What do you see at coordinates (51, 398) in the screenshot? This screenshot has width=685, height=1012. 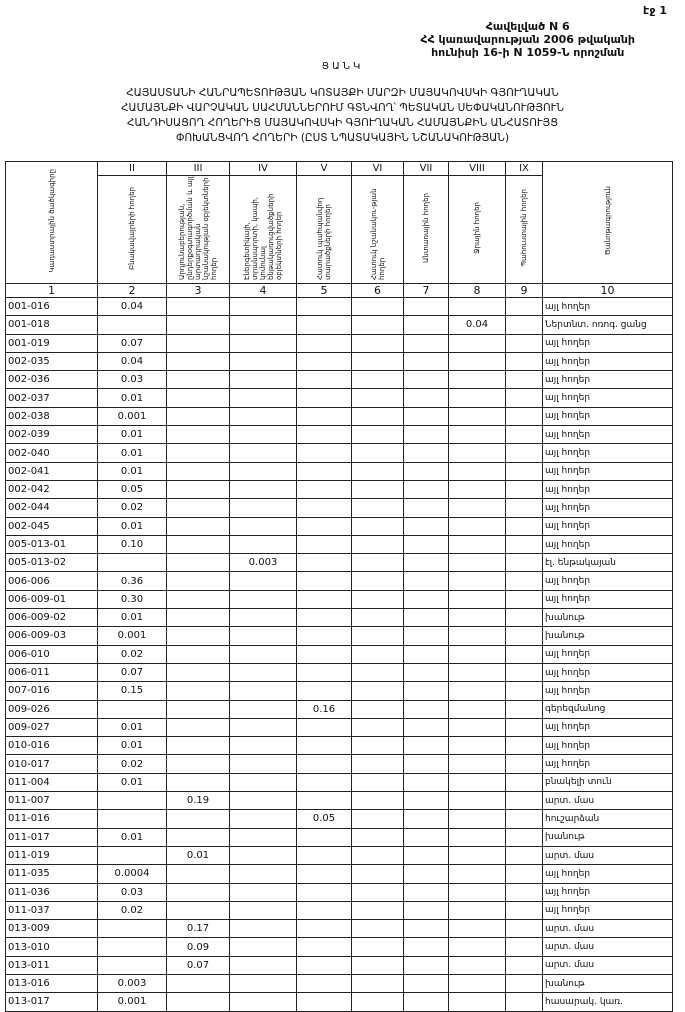 I see `cadastral-code-cell: 002-037` at bounding box center [51, 398].